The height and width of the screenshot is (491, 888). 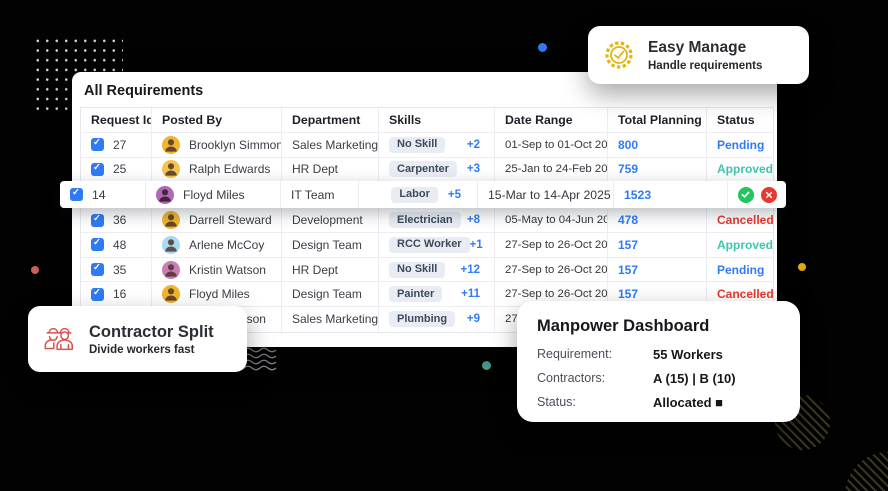 I want to click on skill-extra-count: +5, so click(x=454, y=194).